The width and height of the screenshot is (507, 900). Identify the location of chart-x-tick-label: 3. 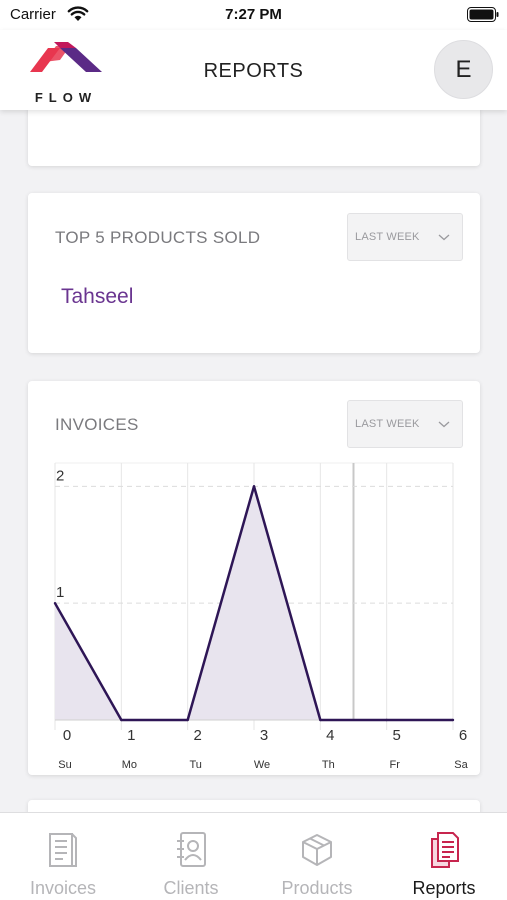
(264, 735).